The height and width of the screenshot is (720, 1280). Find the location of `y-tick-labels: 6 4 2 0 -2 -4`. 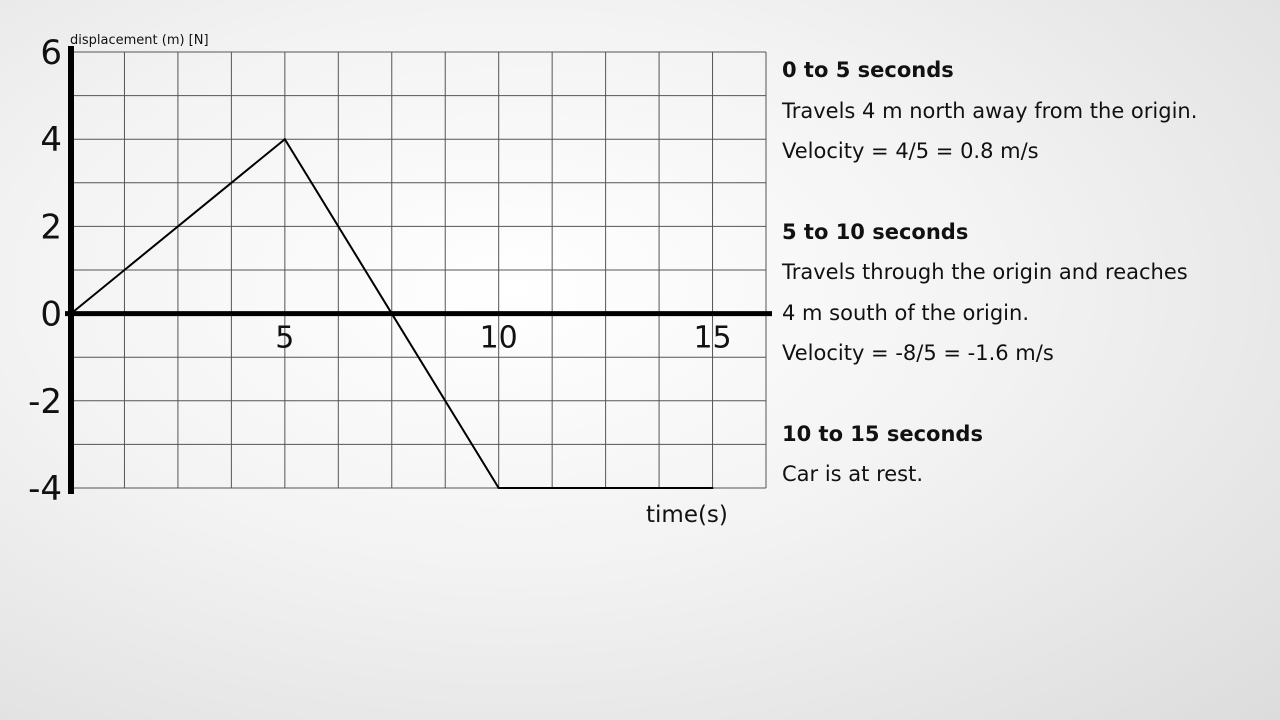

y-tick-labels: 6 4 2 0 -2 -4 is located at coordinates (45, 271).